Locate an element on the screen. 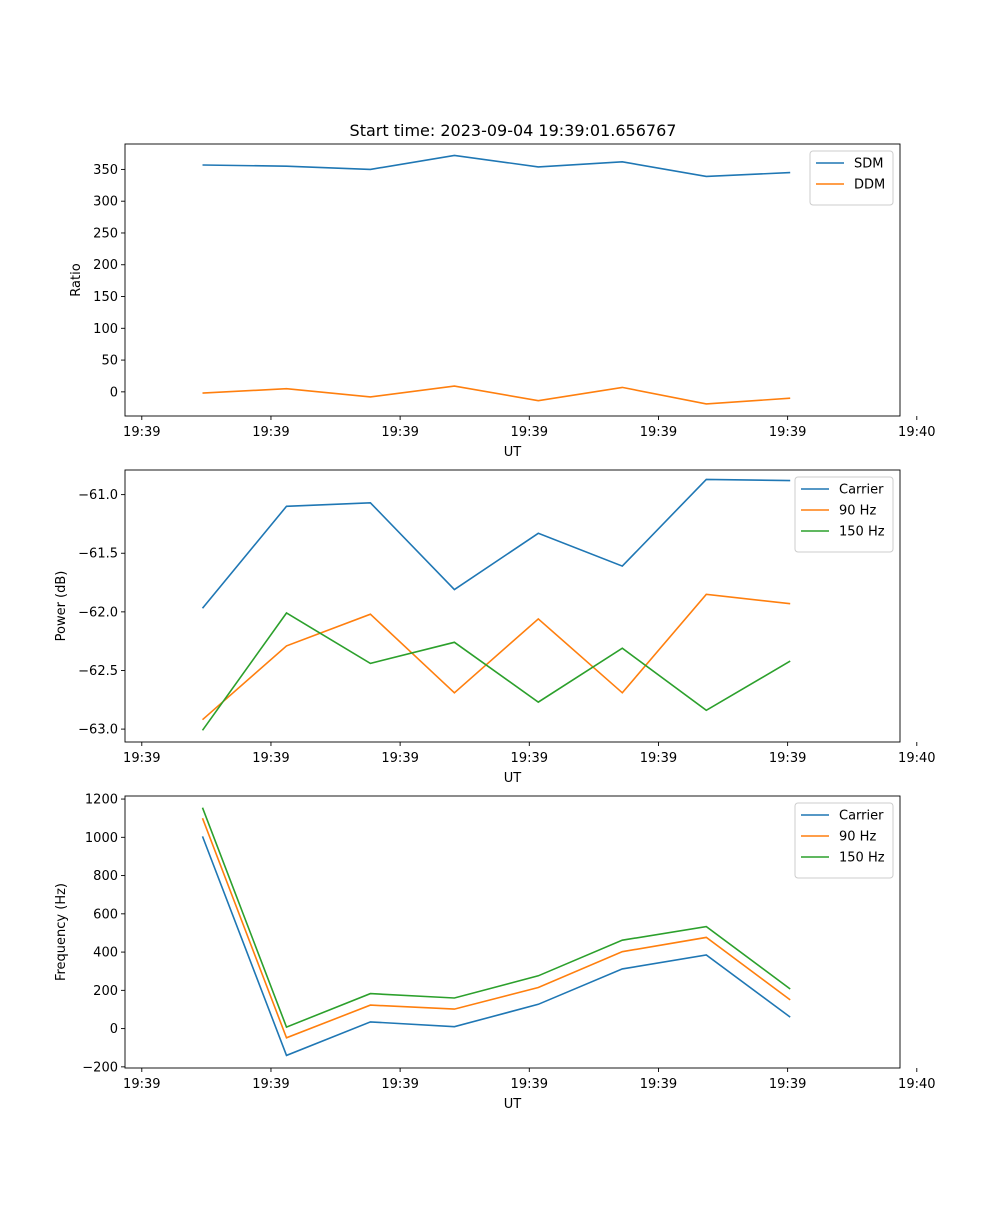 The image size is (1000, 1205). y-tick-label: 50 is located at coordinates (109, 361).